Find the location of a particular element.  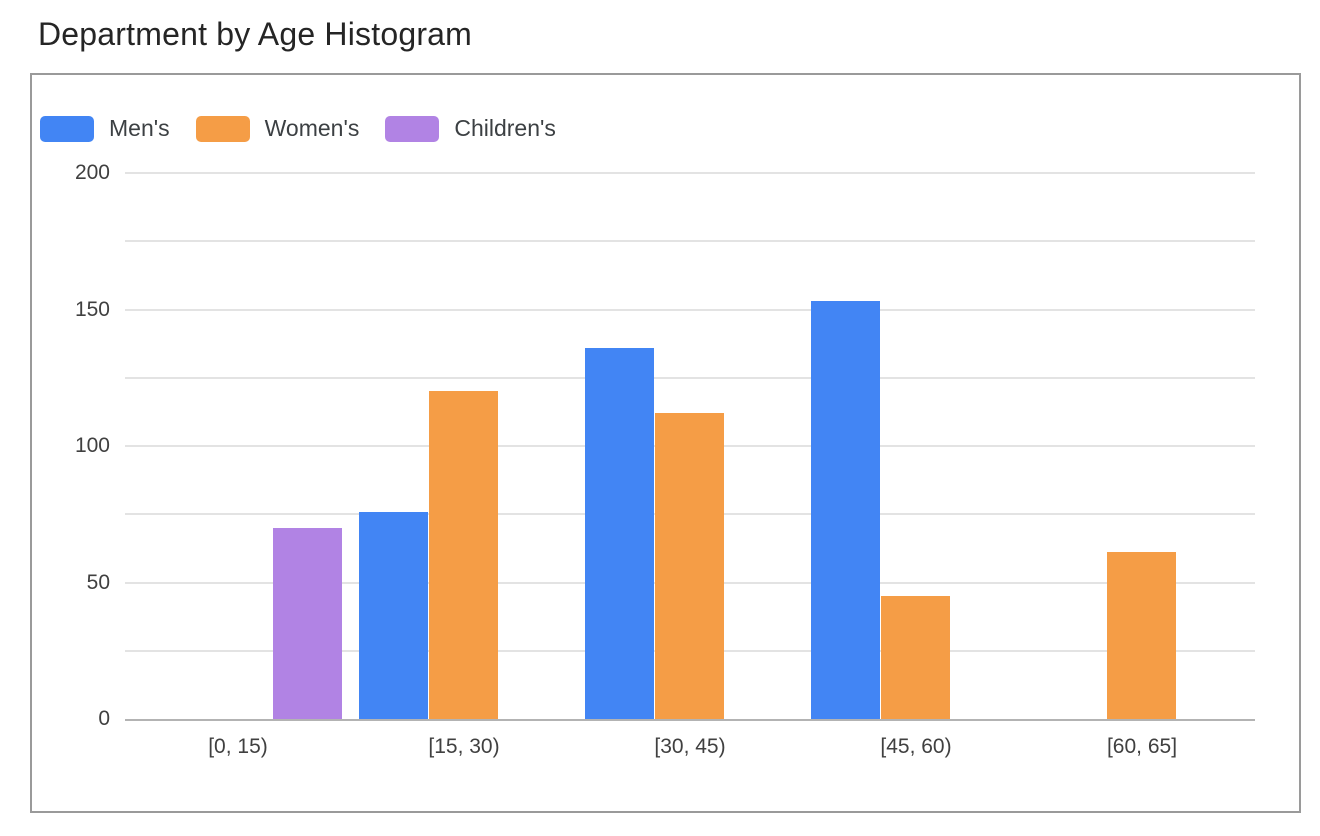

legend-label-childrens: Children's is located at coordinates (505, 128).